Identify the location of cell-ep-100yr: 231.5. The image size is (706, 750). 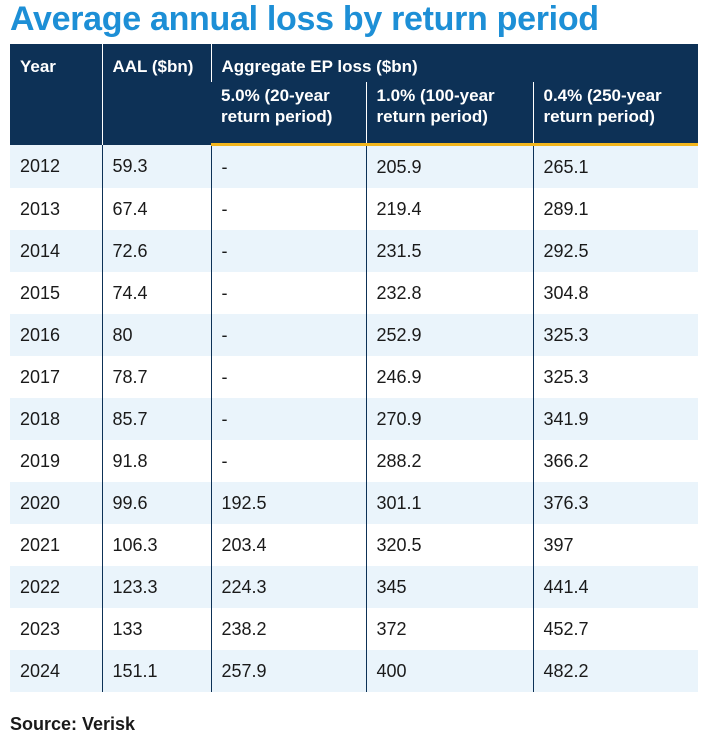
(449, 251).